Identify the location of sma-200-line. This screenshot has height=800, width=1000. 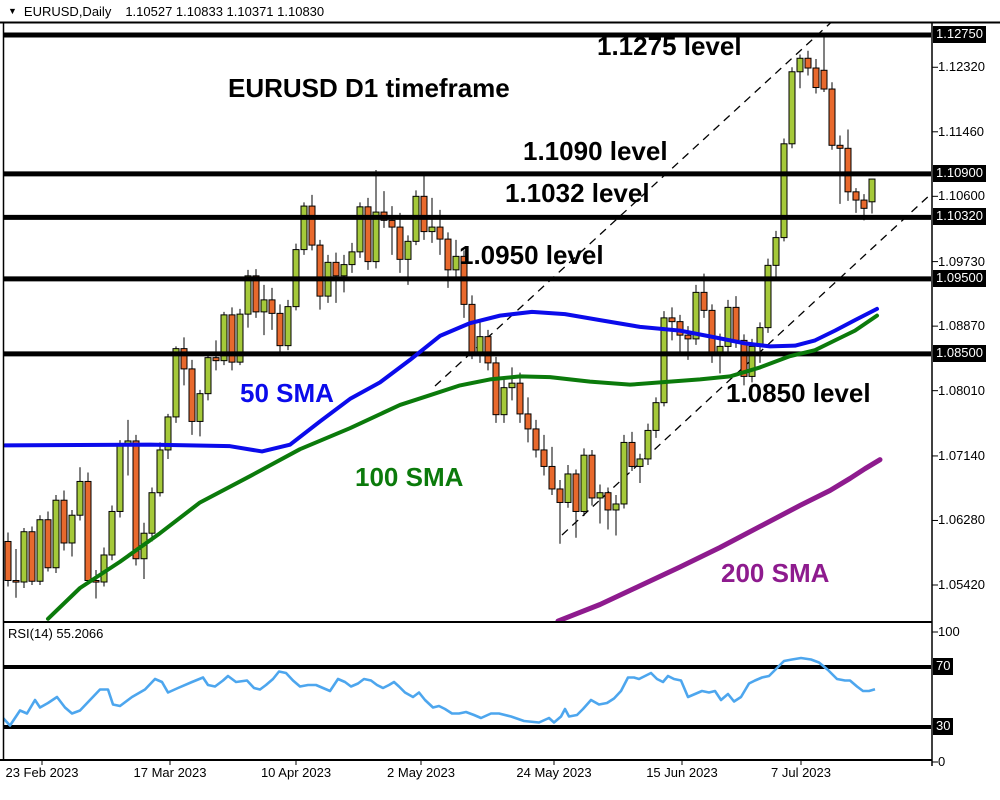
(719, 539).